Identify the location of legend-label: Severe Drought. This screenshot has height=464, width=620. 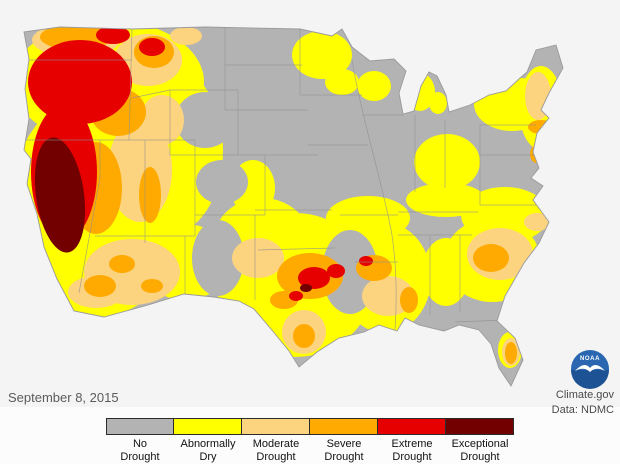
(344, 450).